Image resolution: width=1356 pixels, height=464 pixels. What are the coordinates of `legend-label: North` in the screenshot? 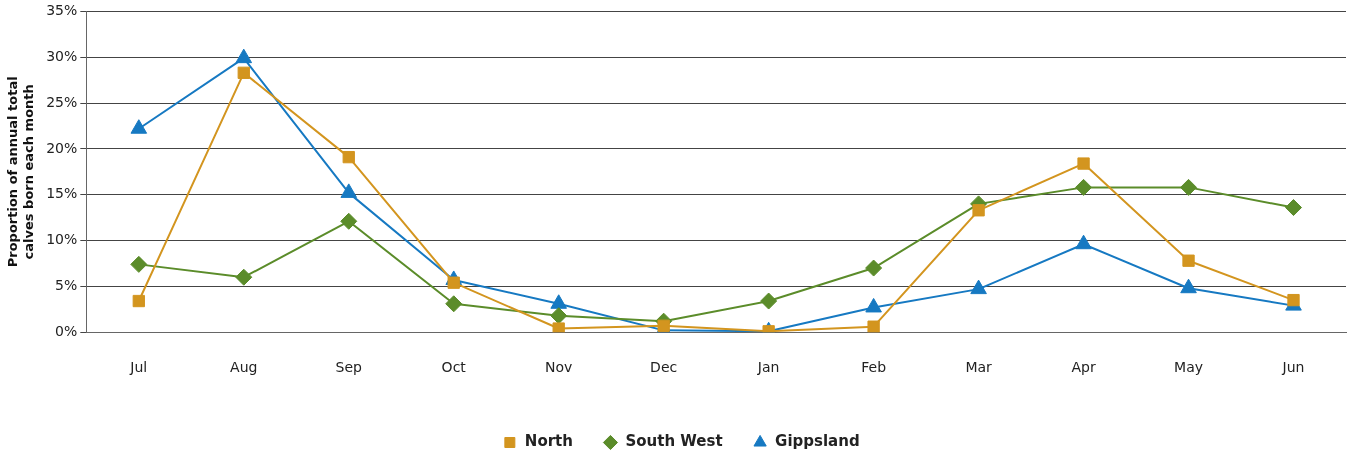 It's located at (548, 441).